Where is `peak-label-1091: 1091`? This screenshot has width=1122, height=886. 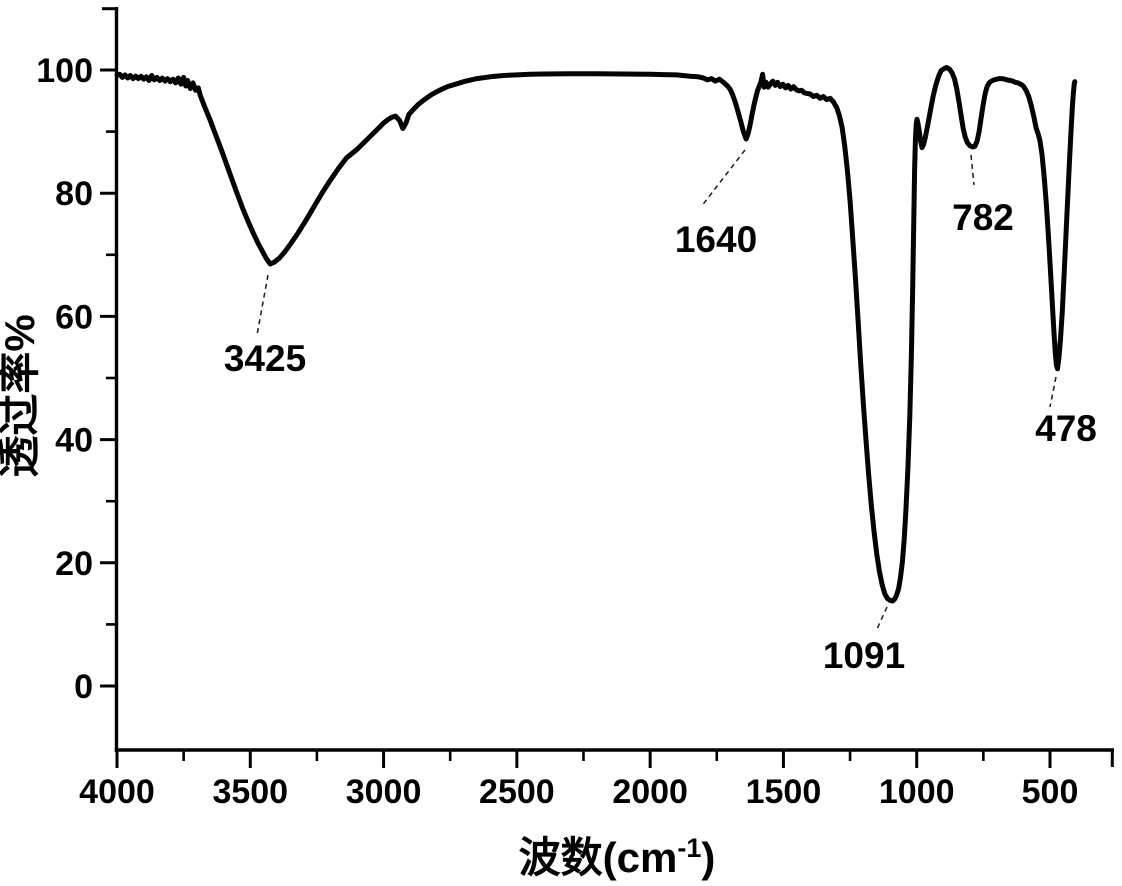
peak-label-1091: 1091 is located at coordinates (864, 655).